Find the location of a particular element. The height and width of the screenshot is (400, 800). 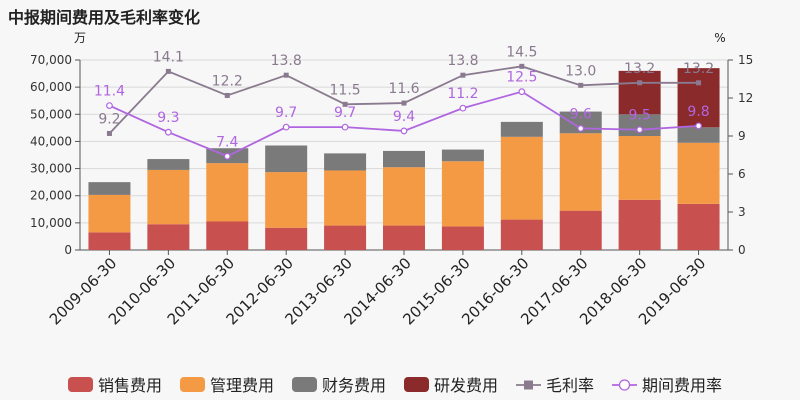

legend-label: 销售费用 is located at coordinates (130, 385).